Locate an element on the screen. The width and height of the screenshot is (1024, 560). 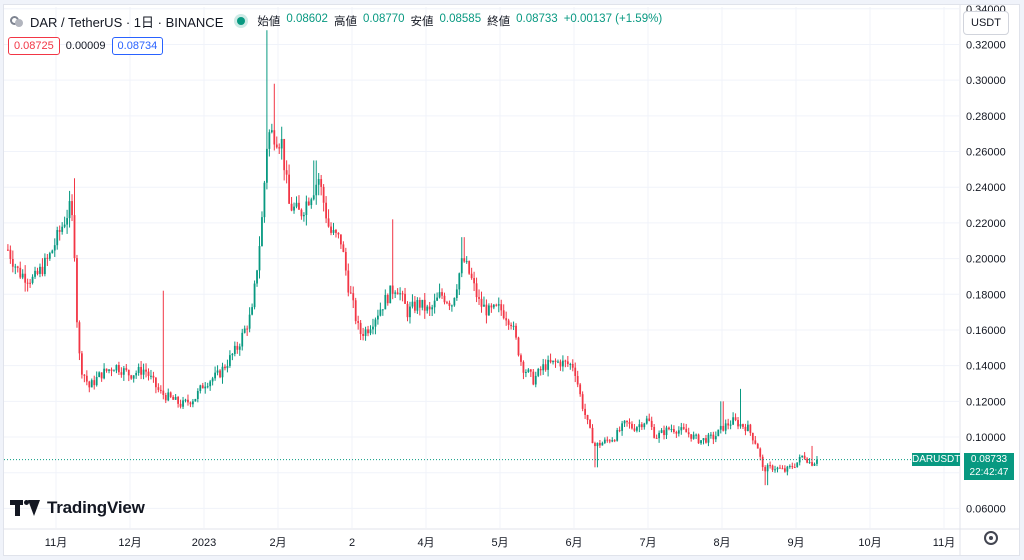
x-tick-label: 11月 is located at coordinates (56, 543).